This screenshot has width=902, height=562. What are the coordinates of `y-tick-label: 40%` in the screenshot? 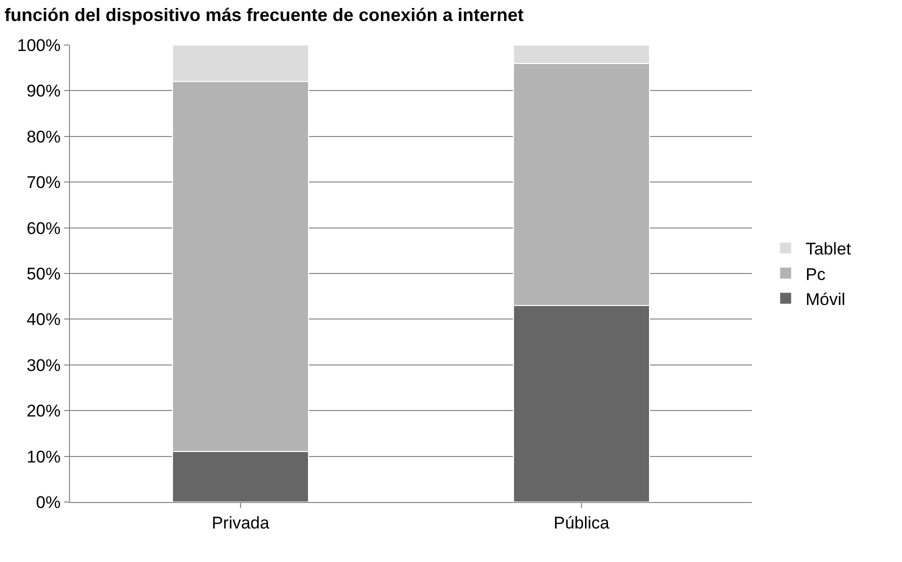 It's located at (43, 320).